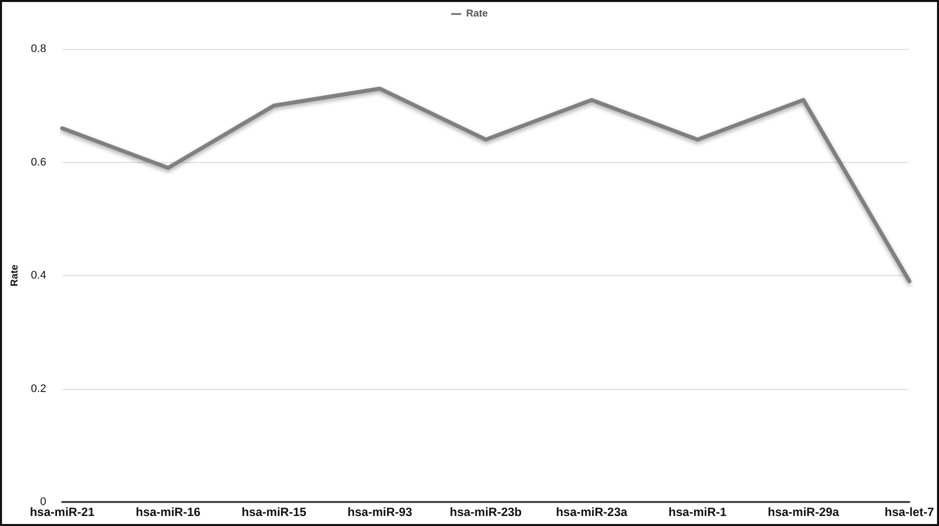 Image resolution: width=939 pixels, height=526 pixels. What do you see at coordinates (697, 512) in the screenshot?
I see `x-tick-label: hsa-miR-1` at bounding box center [697, 512].